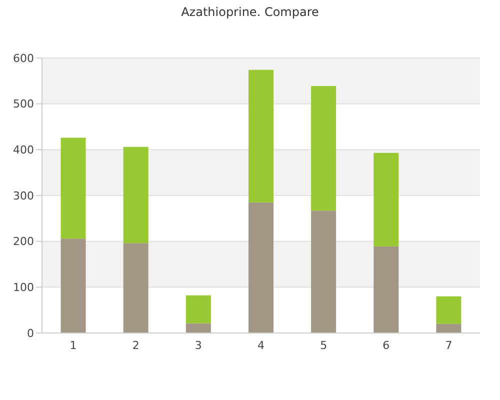 The image size is (500, 400). What do you see at coordinates (23, 58) in the screenshot?
I see `y-tick-label: 600` at bounding box center [23, 58].